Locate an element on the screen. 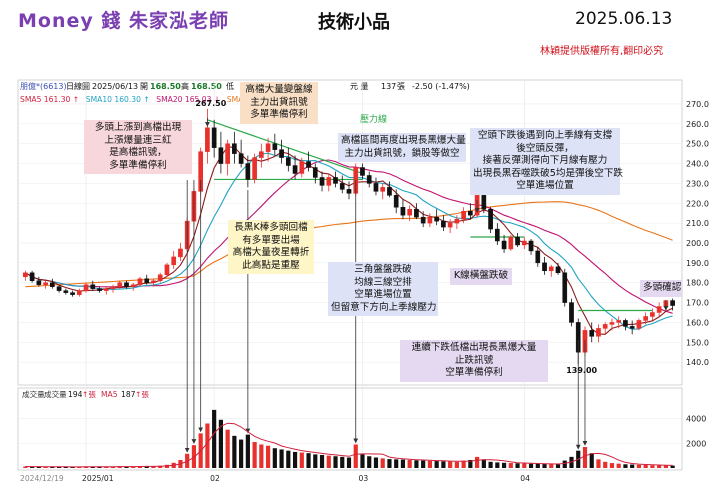 The image size is (720, 495). open-value: 168.50 is located at coordinates (165, 86).